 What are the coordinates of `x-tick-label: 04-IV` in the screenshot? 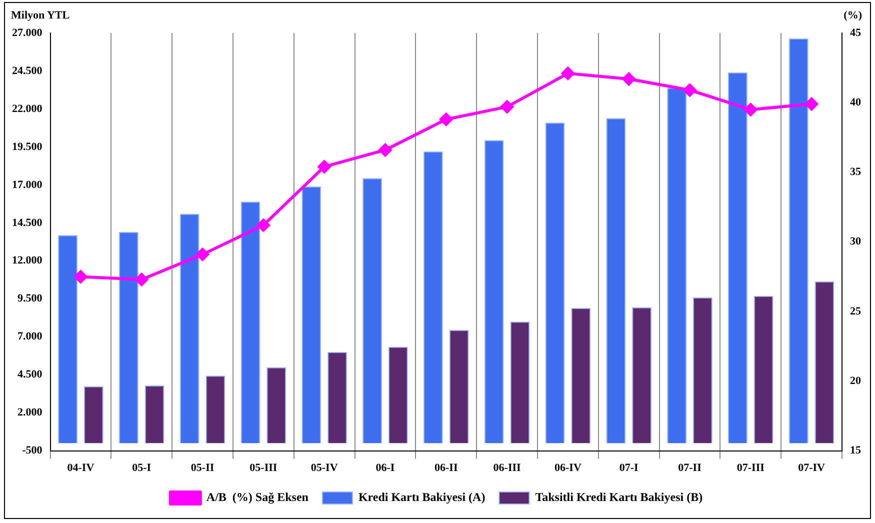 It's located at (80, 468).